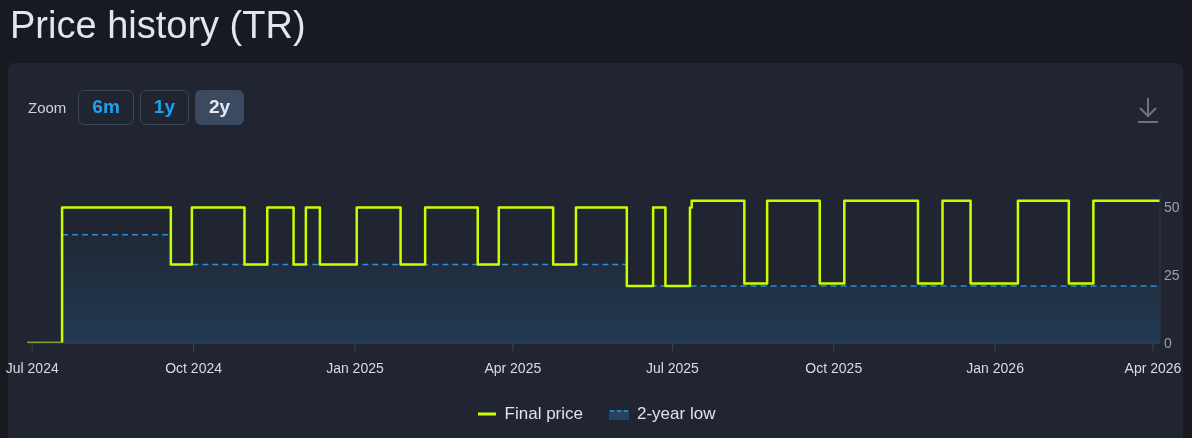  Describe the element at coordinates (543, 414) in the screenshot. I see `legend-label: Final price` at that location.